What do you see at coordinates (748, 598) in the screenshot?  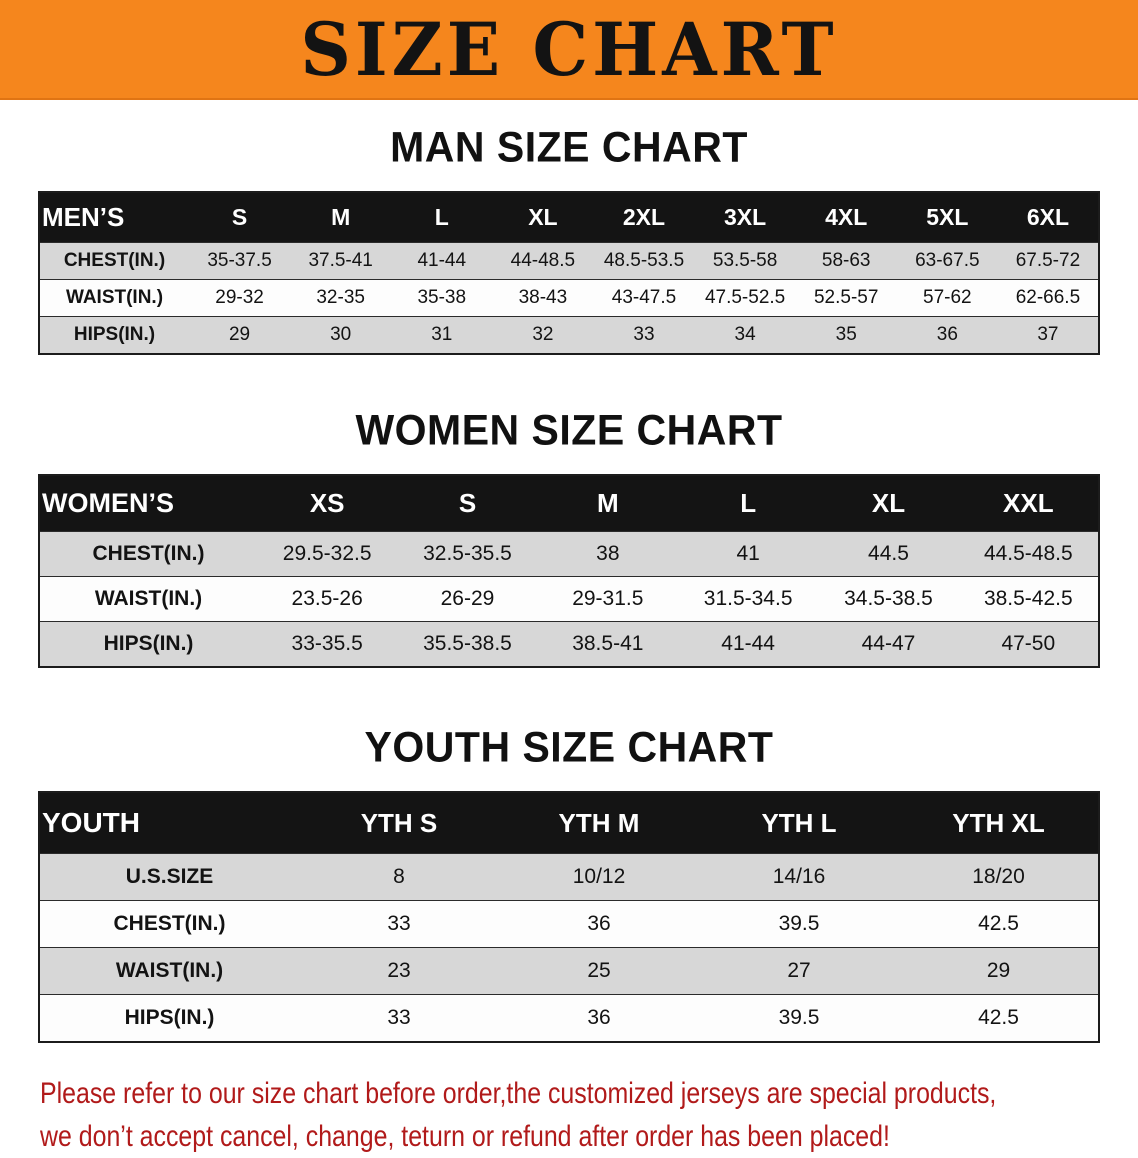 I see `size-value-cell: 31.5-34.5` at bounding box center [748, 598].